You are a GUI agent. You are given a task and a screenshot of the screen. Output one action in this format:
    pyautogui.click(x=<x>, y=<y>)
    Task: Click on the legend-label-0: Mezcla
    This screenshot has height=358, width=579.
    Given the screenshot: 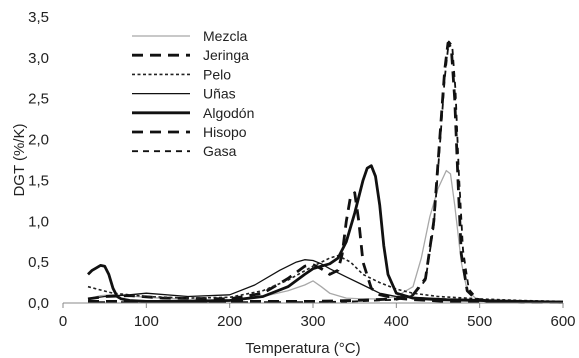 What is the action you would take?
    pyautogui.click(x=225, y=36)
    